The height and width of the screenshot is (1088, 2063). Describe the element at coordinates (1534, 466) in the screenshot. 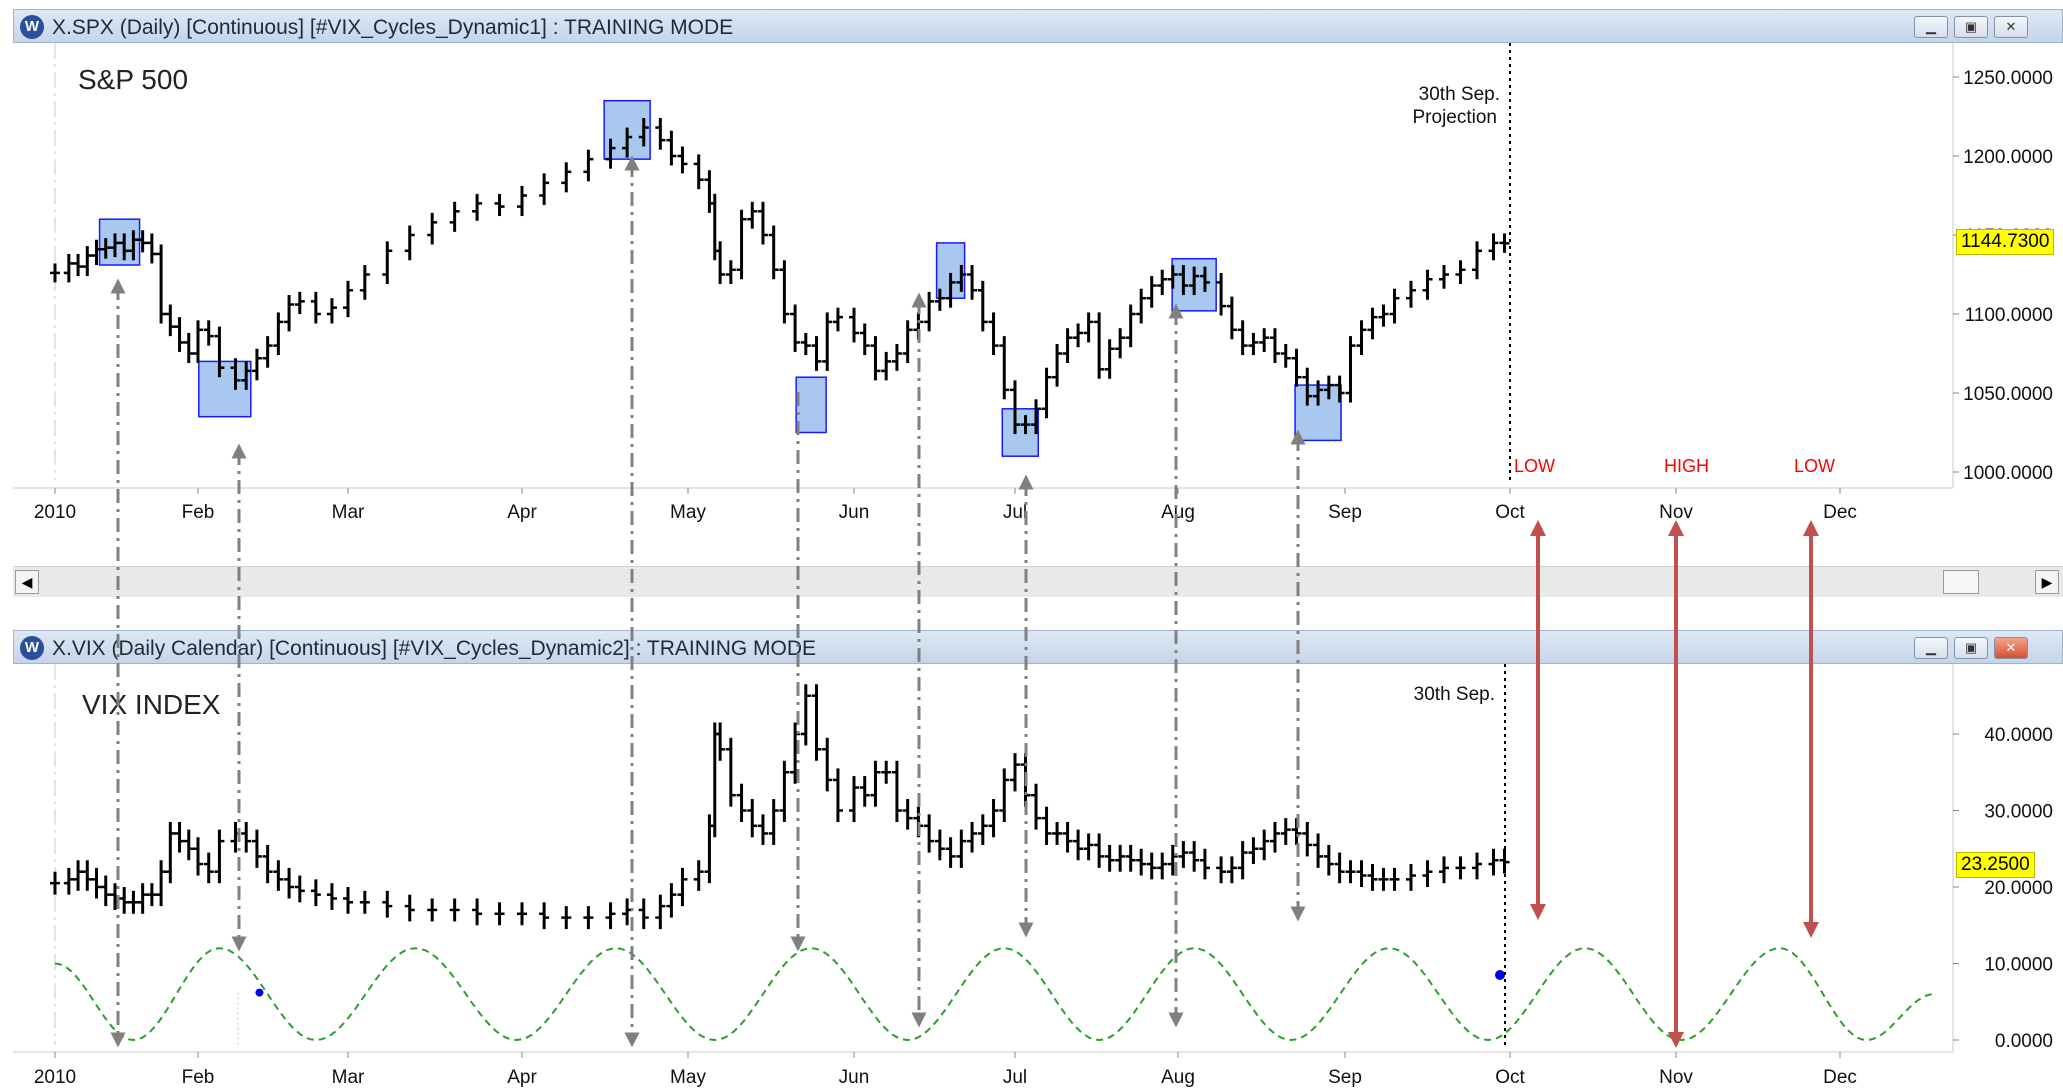

I see `projection-label-low-1: LOW` at that location.